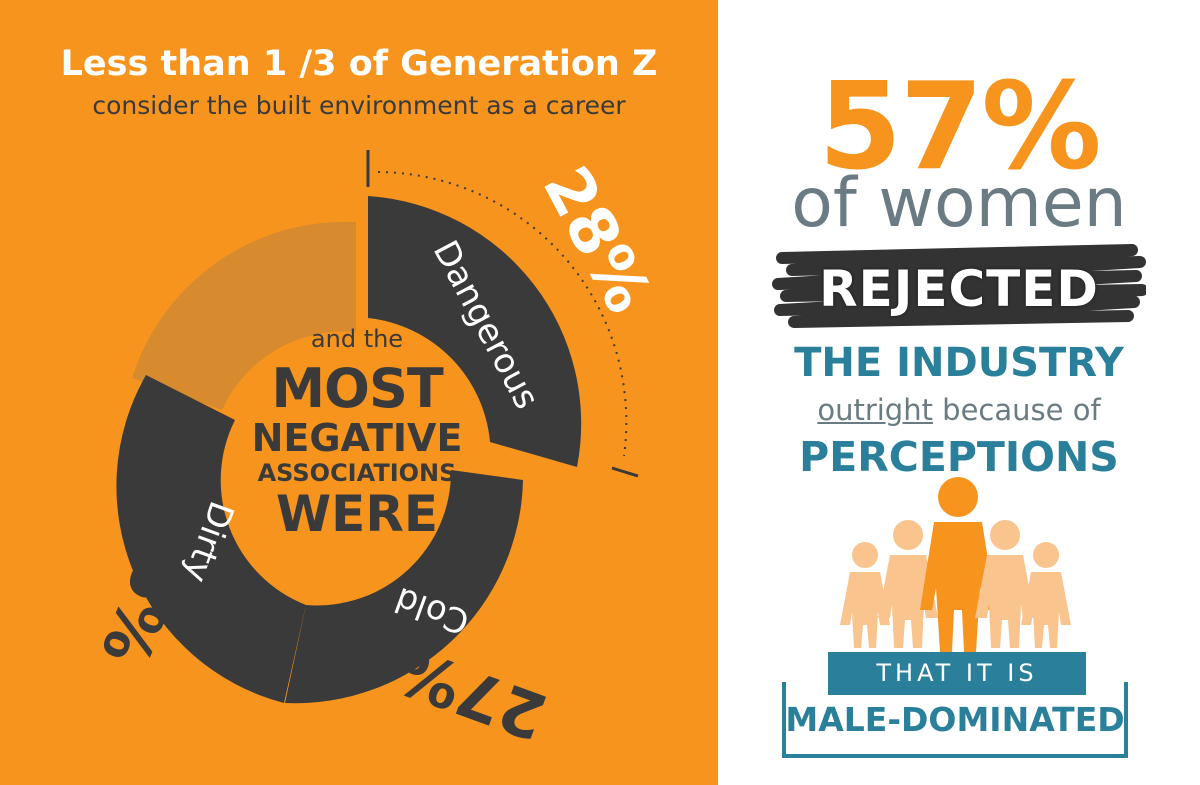  I want to click on donut-segment-cold, so click(404, 587).